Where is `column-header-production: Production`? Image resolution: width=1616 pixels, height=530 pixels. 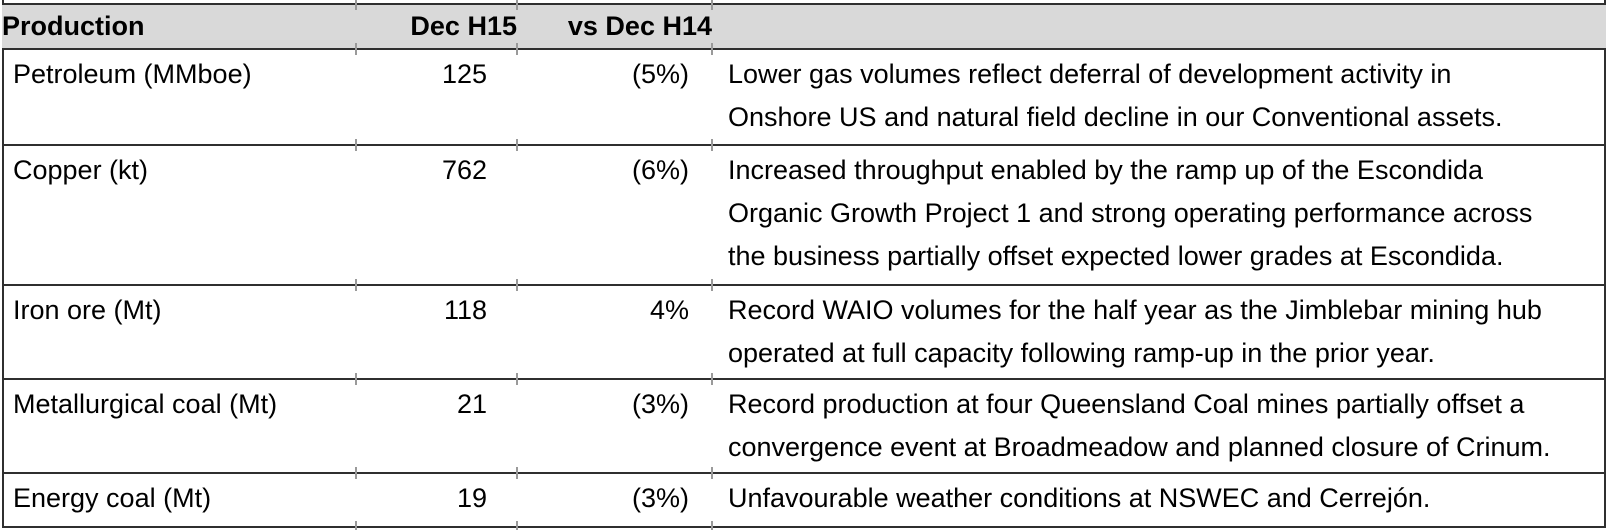 column-header-production: Production is located at coordinates (73, 26).